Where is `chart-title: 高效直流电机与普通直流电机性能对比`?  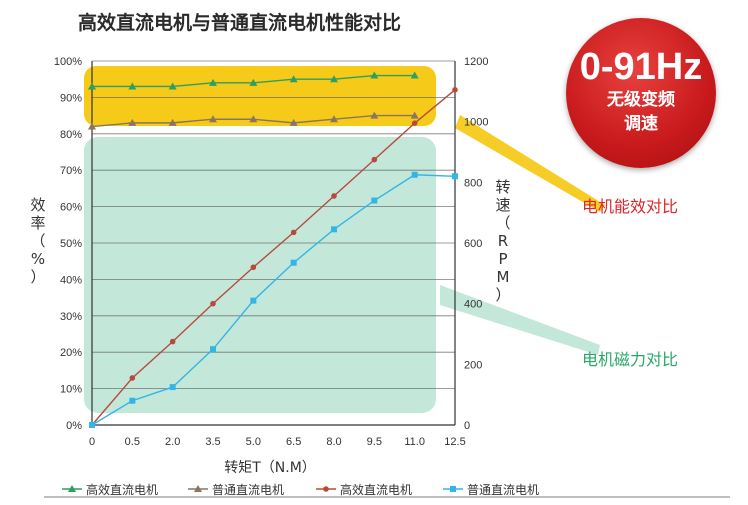 chart-title: 高效直流电机与普通直流电机性能对比 is located at coordinates (240, 23).